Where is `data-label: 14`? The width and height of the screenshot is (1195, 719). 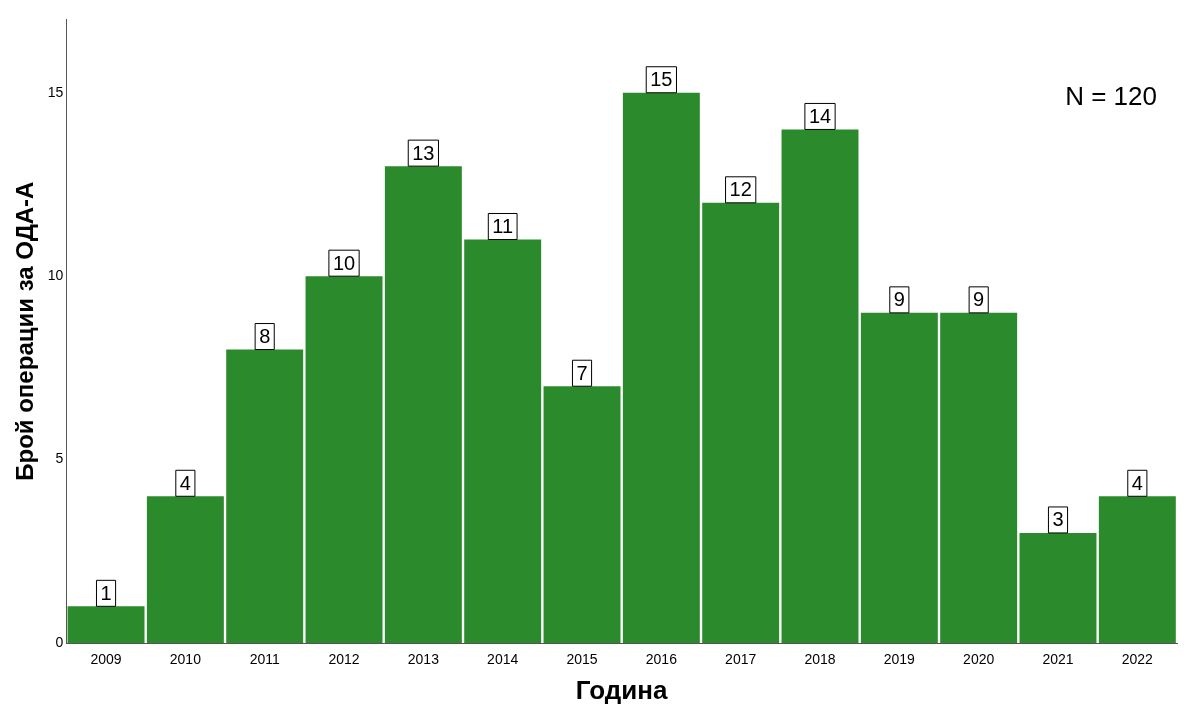 data-label: 14 is located at coordinates (820, 115).